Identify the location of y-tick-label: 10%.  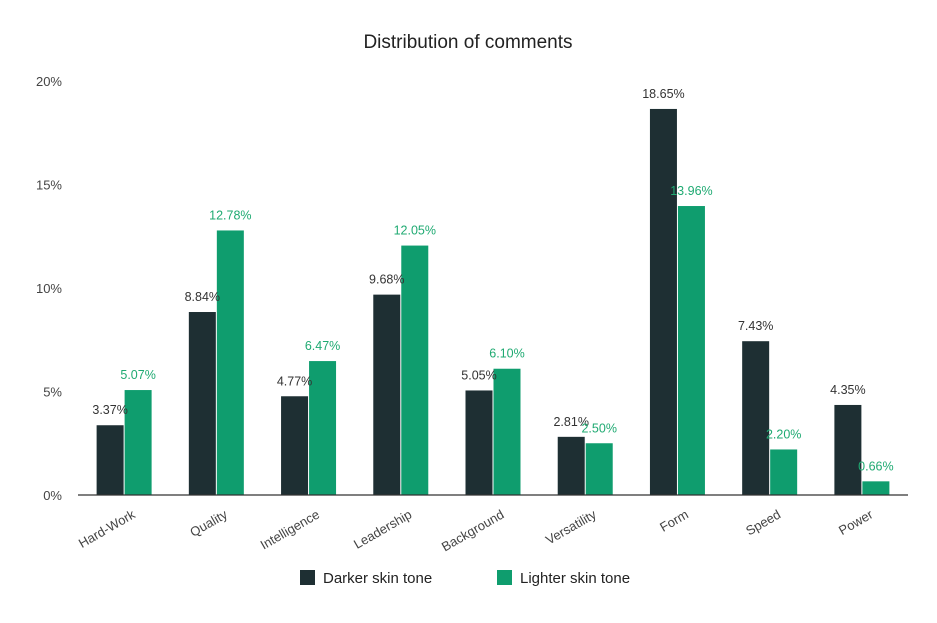
(49, 288).